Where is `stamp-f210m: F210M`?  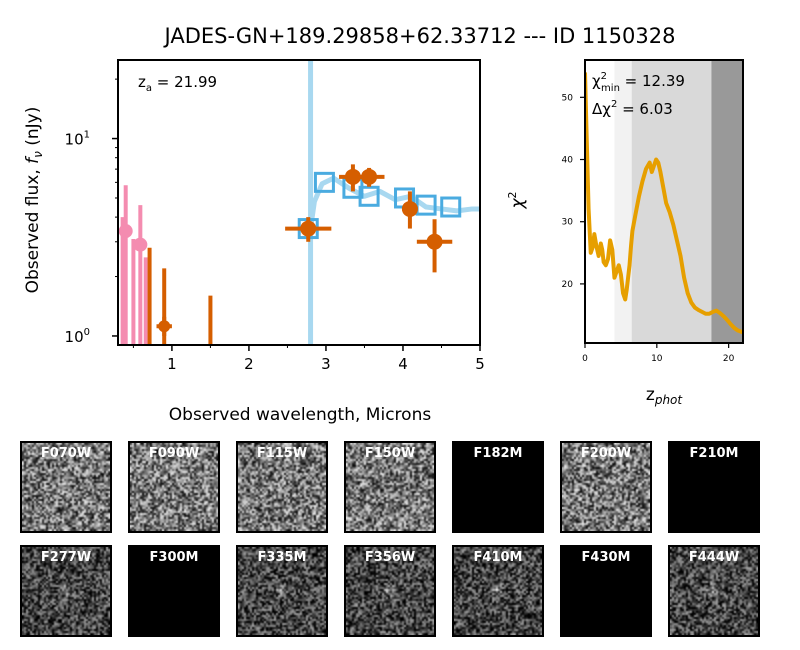 stamp-f210m: F210M is located at coordinates (714, 487).